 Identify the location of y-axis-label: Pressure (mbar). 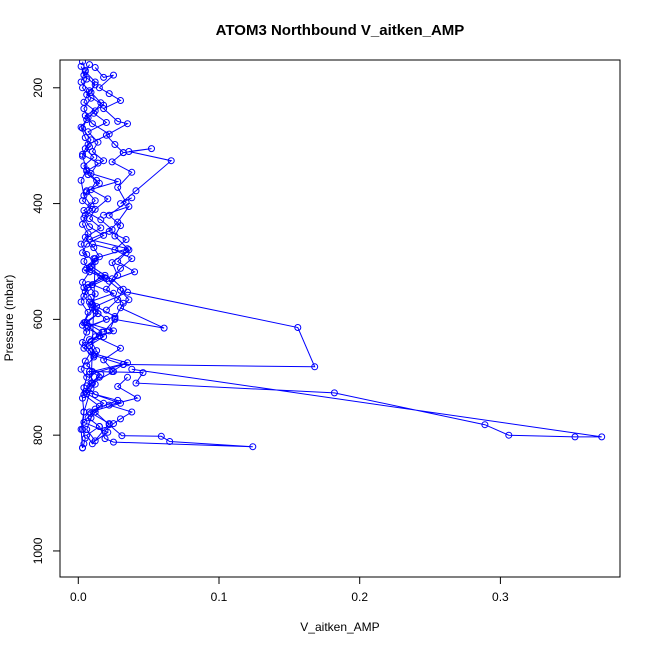
(9, 318).